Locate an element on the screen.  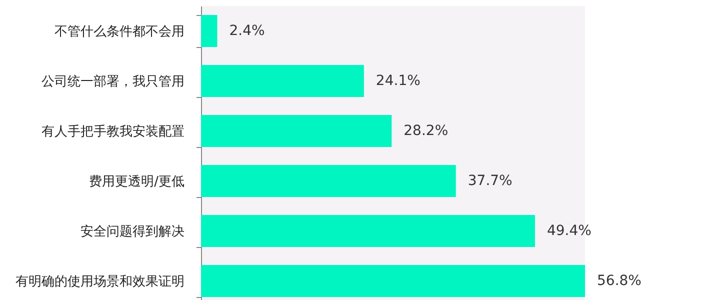
data-label: 49.4% is located at coordinates (569, 231).